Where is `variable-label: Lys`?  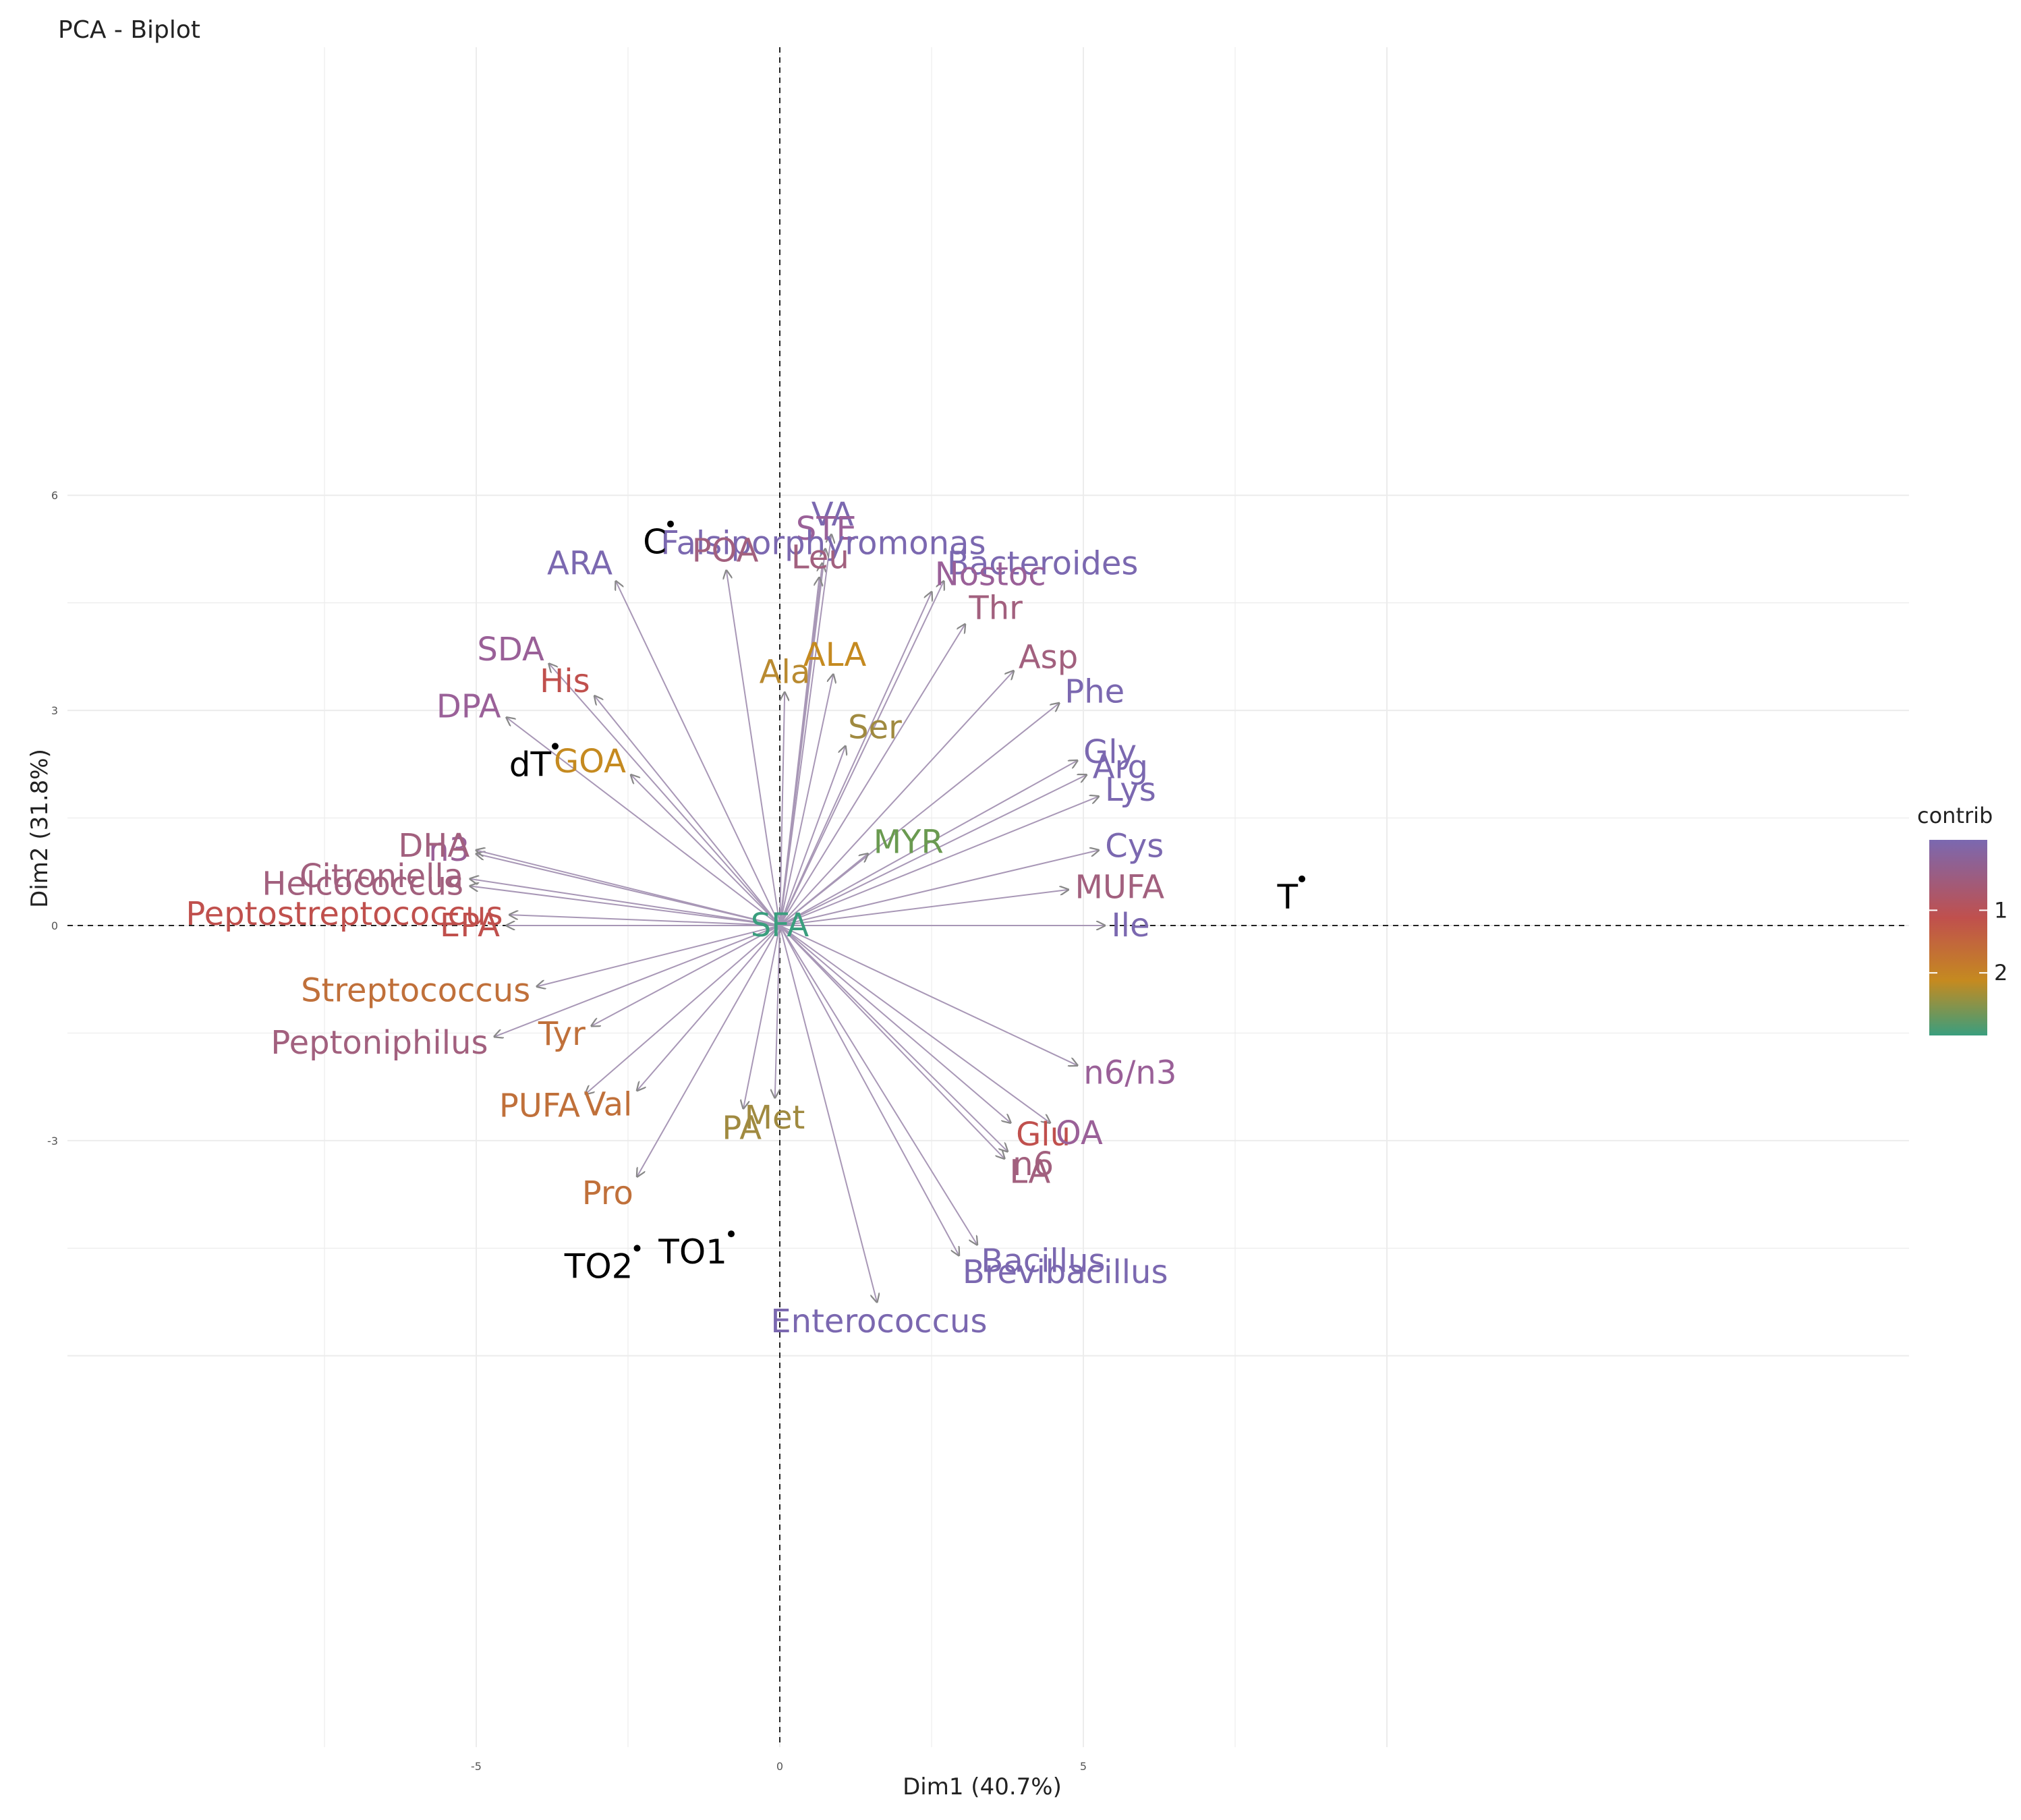
variable-label: Lys is located at coordinates (1130, 790).